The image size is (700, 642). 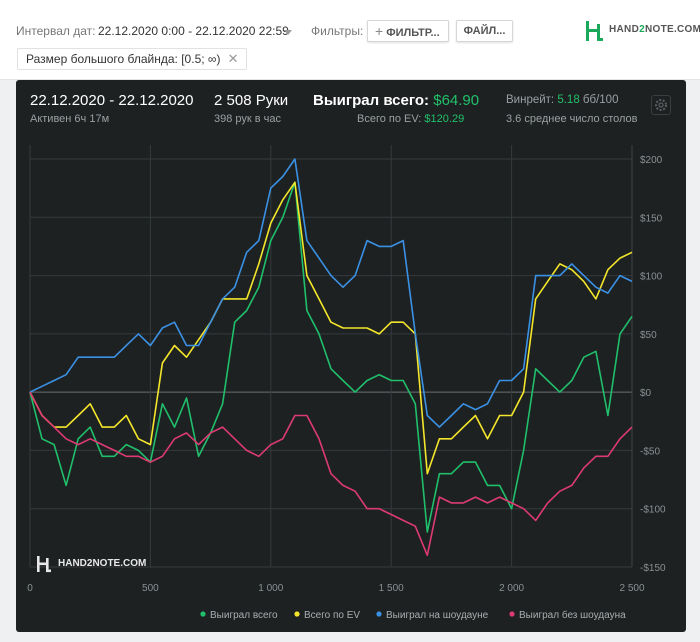 I want to click on brand-logo: HAND2NOTE.COM, so click(x=642, y=31).